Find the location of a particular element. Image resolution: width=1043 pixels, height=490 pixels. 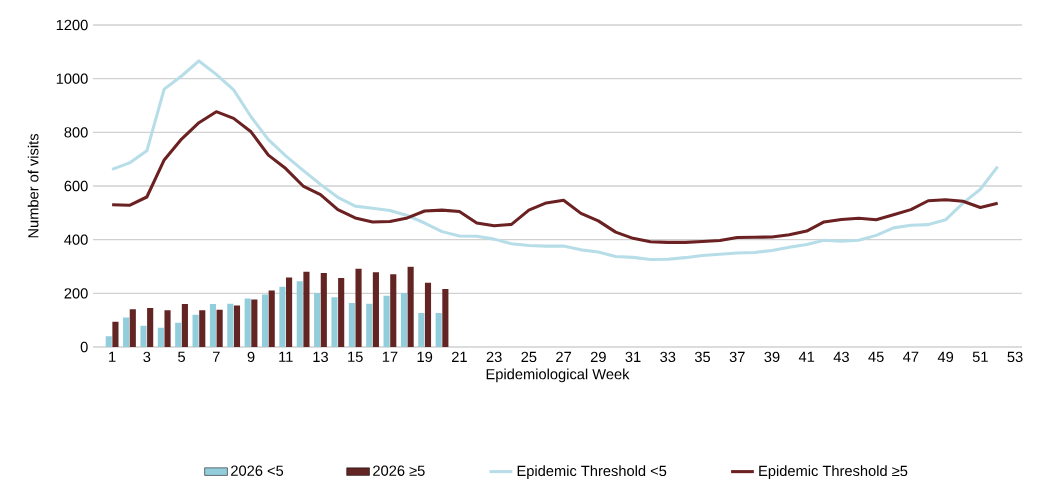

x-tick-label: 29 is located at coordinates (598, 357).